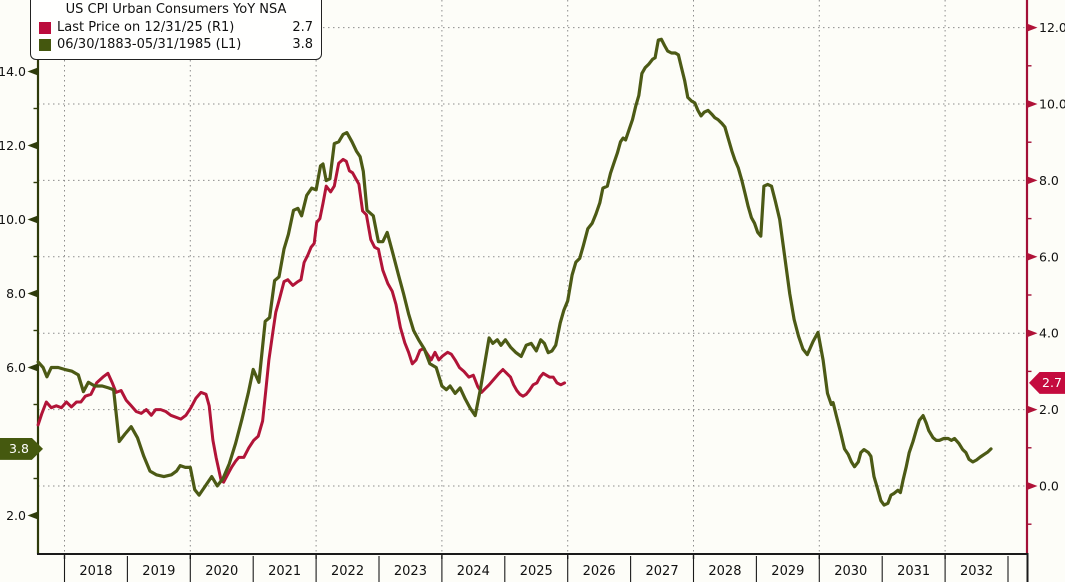  I want to click on right-axis-last-value-badge: 2.7, so click(1047, 382).